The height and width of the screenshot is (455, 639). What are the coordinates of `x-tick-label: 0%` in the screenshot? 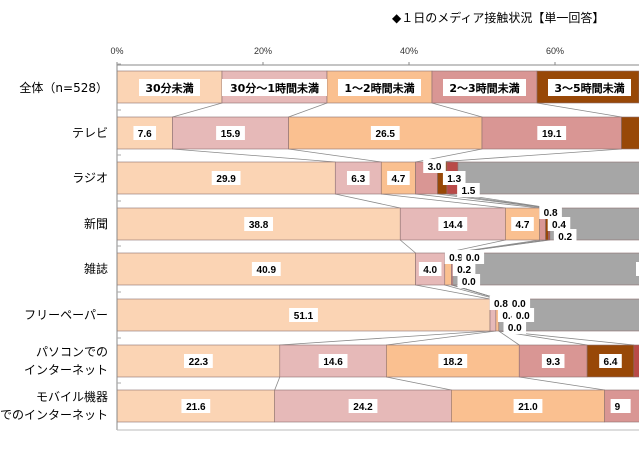 It's located at (116, 51).